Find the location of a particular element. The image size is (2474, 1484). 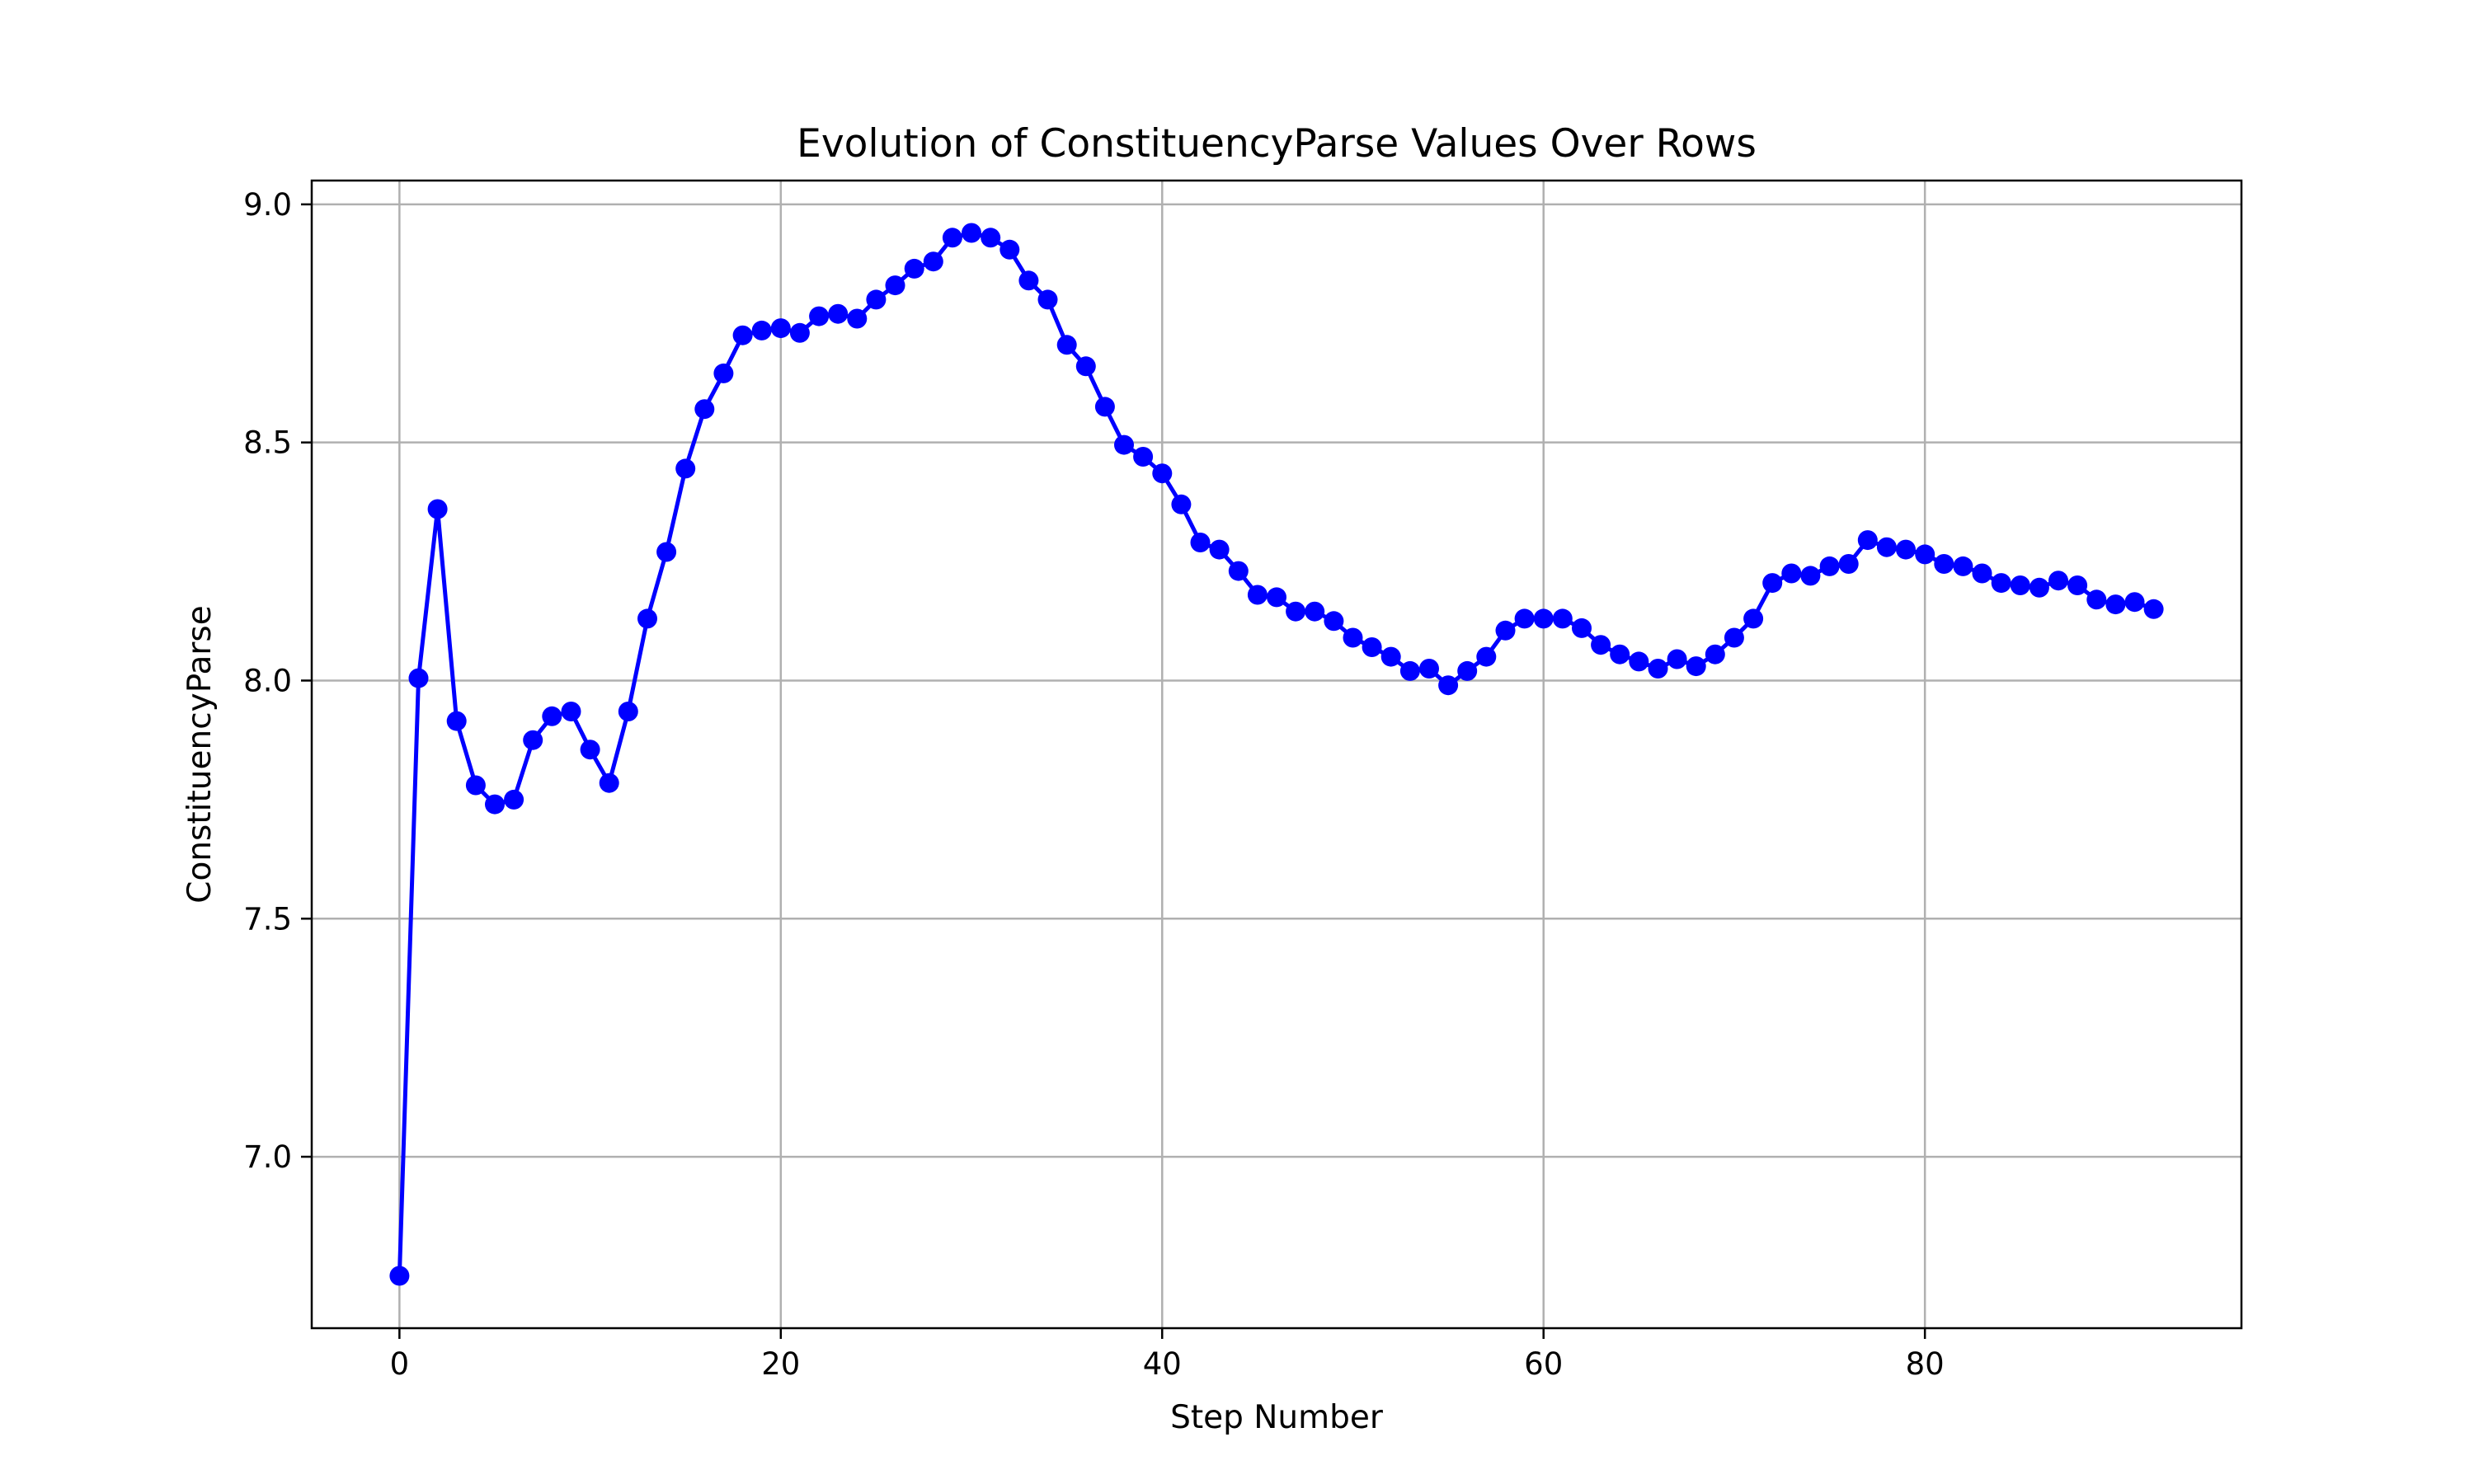

y-tick-label: 9.0 is located at coordinates (267, 205).